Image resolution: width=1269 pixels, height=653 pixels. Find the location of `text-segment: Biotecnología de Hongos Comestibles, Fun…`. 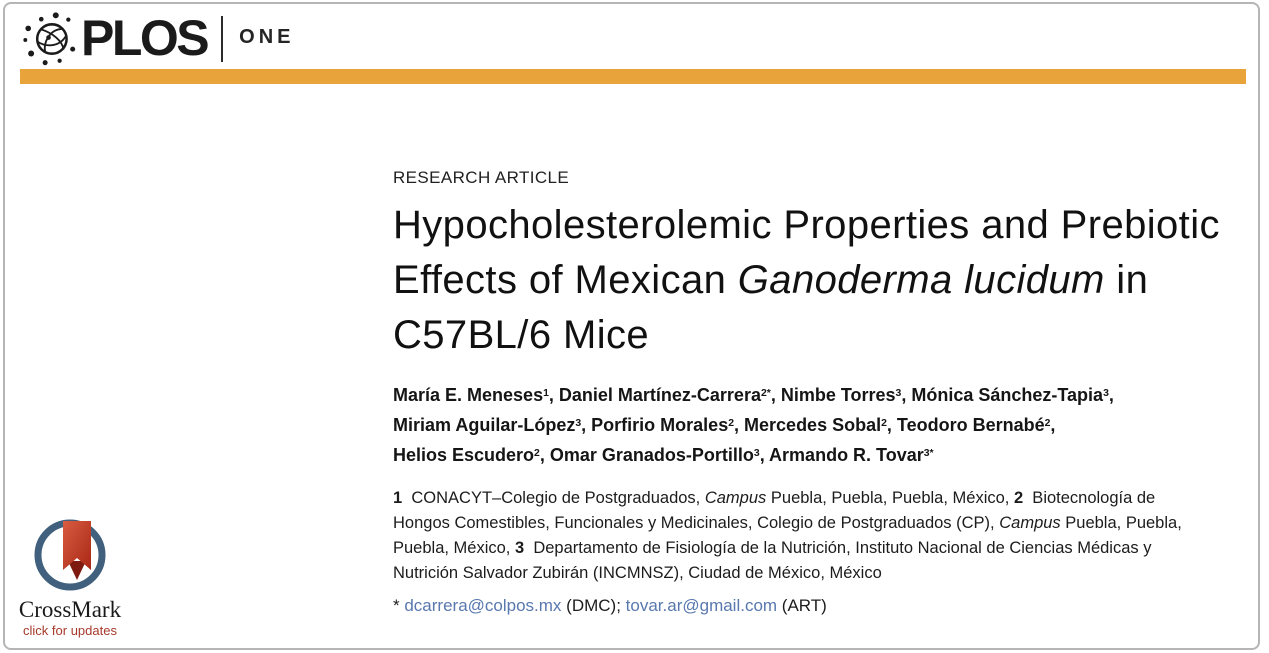

text-segment: Biotecnología de Hongos Comestibles, Fun… is located at coordinates (774, 510).